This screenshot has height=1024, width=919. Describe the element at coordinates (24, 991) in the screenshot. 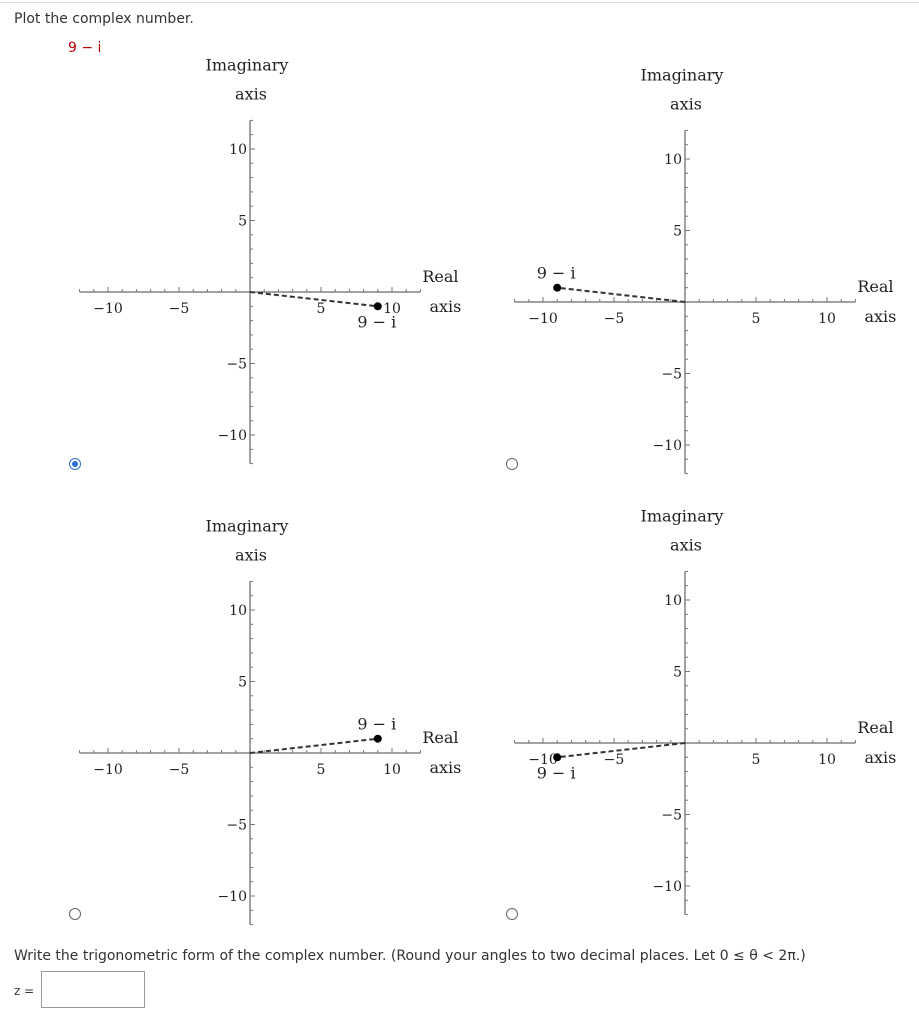

I see `z-label: z =` at that location.